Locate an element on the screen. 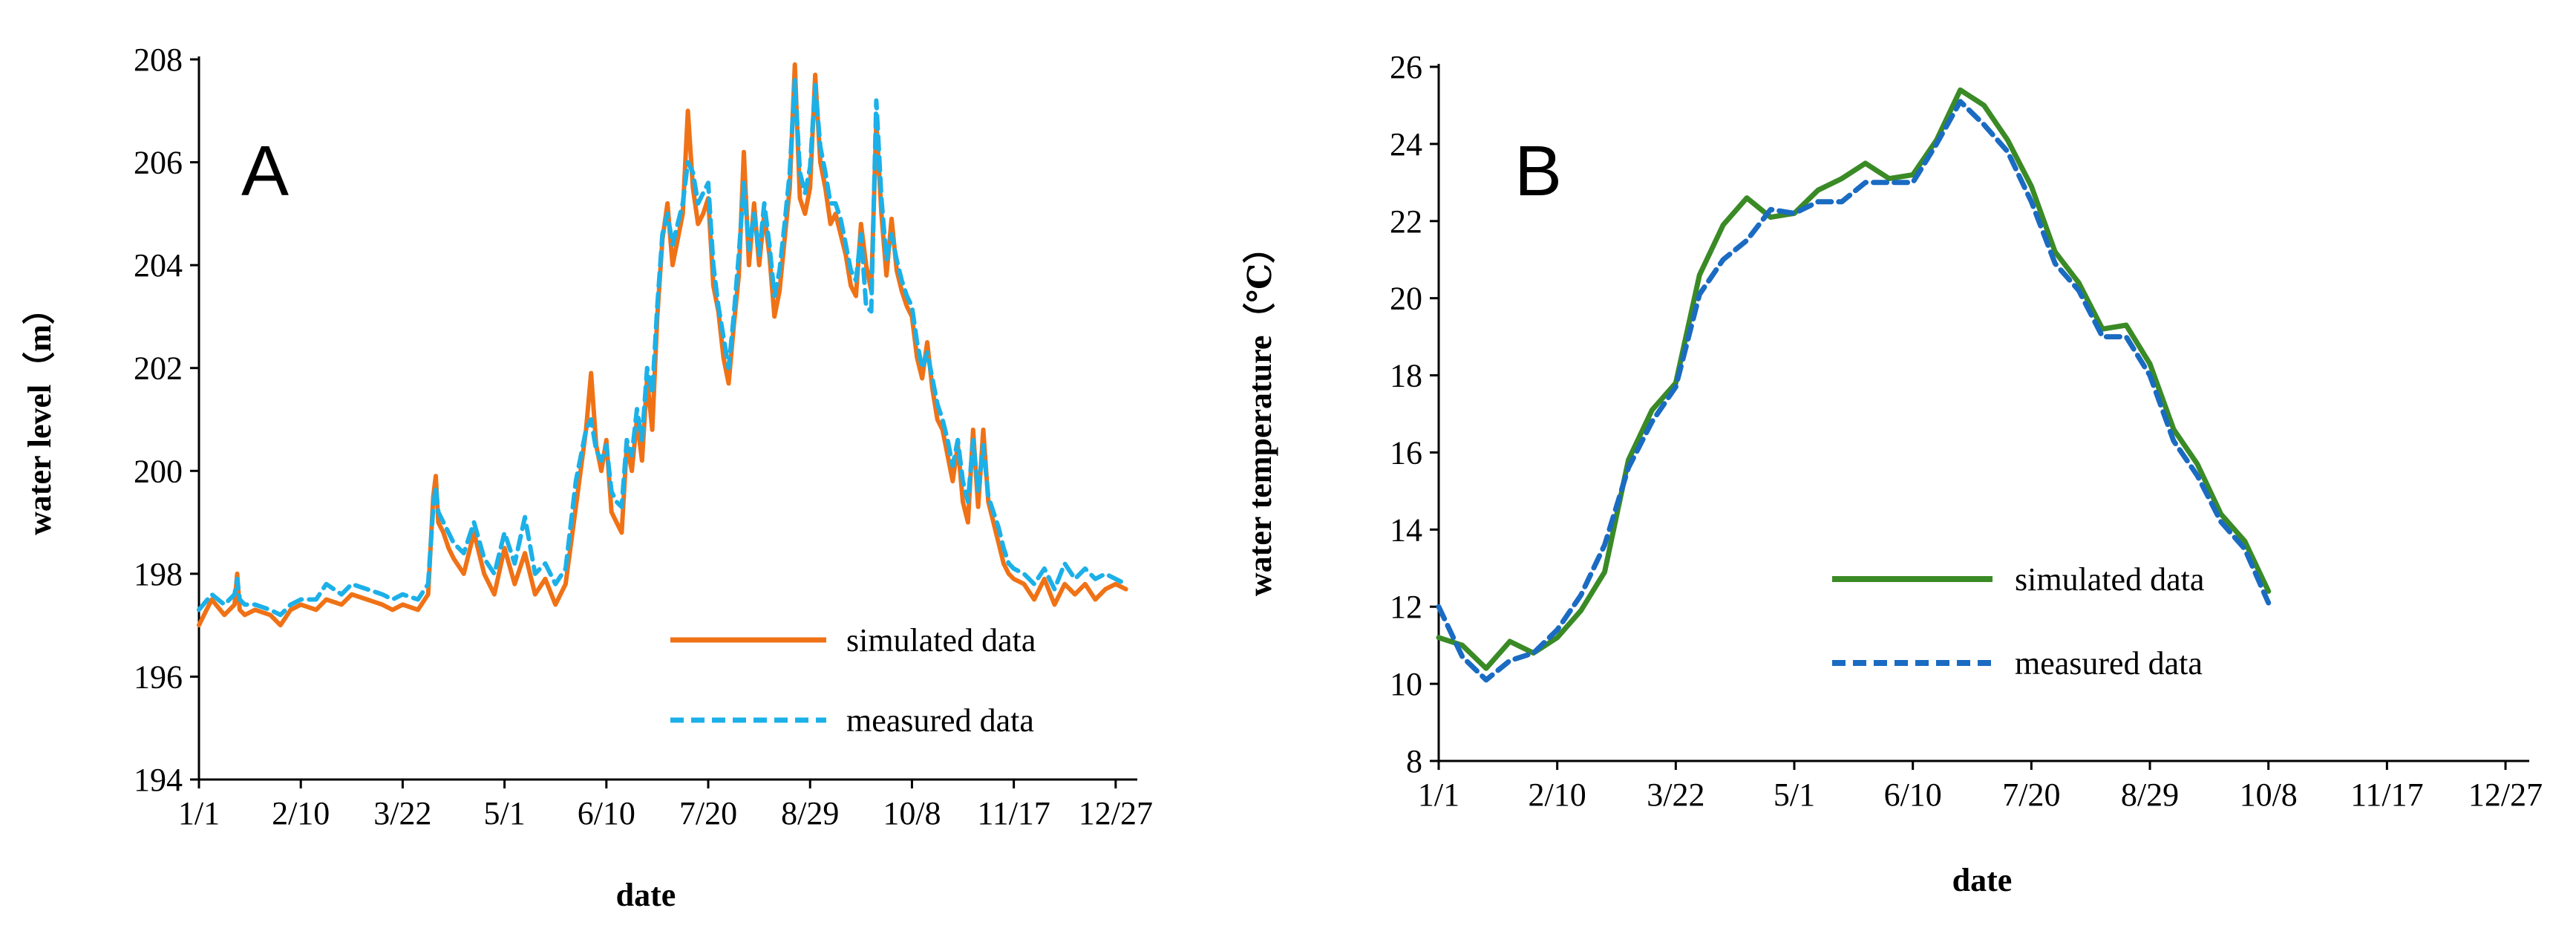 The width and height of the screenshot is (2576, 928). chart-b-x-axis-title: date is located at coordinates (1983, 880).